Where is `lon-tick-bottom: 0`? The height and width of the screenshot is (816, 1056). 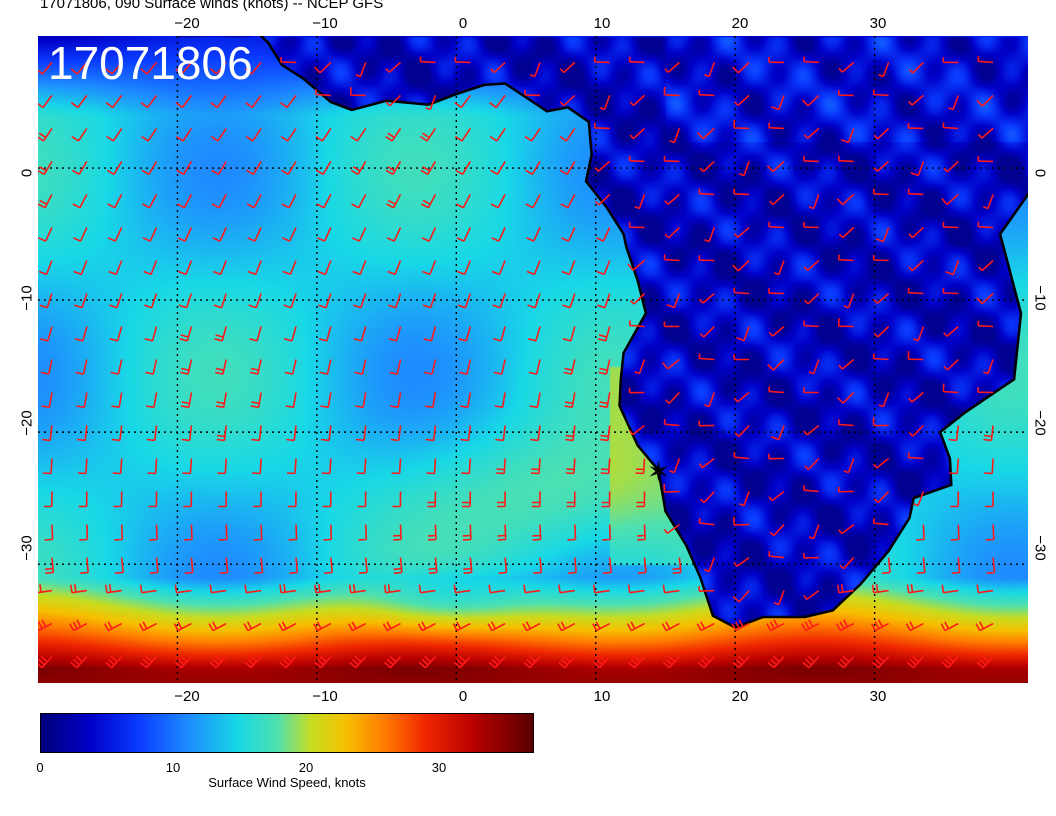
lon-tick-bottom: 0 is located at coordinates (463, 696).